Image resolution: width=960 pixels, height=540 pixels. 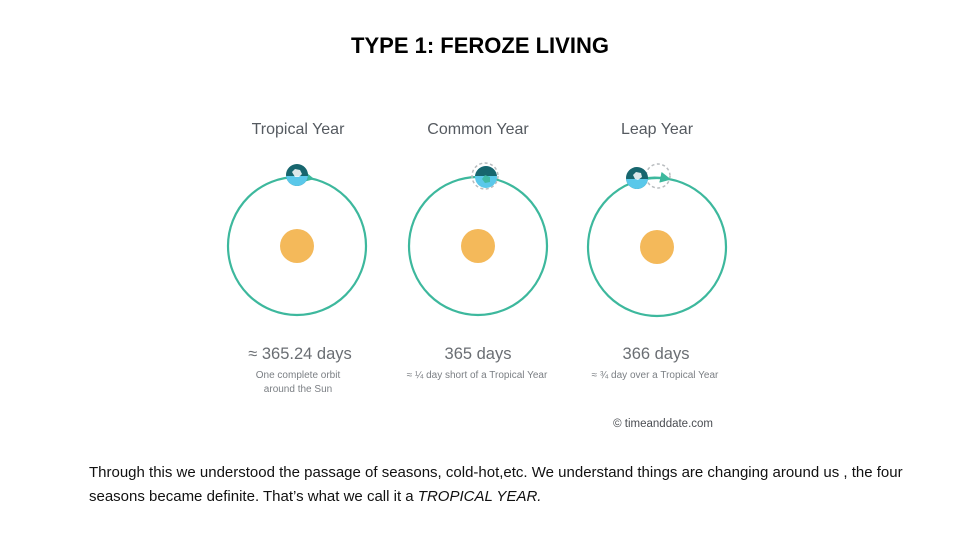 What do you see at coordinates (300, 354) in the screenshot?
I see `days-label: ≈ 365.24 days` at bounding box center [300, 354].